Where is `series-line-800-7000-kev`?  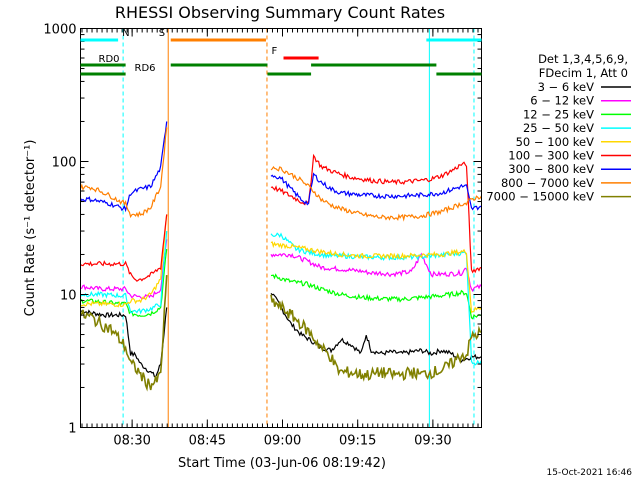 series-line-800-7000-kev is located at coordinates (281, 174).